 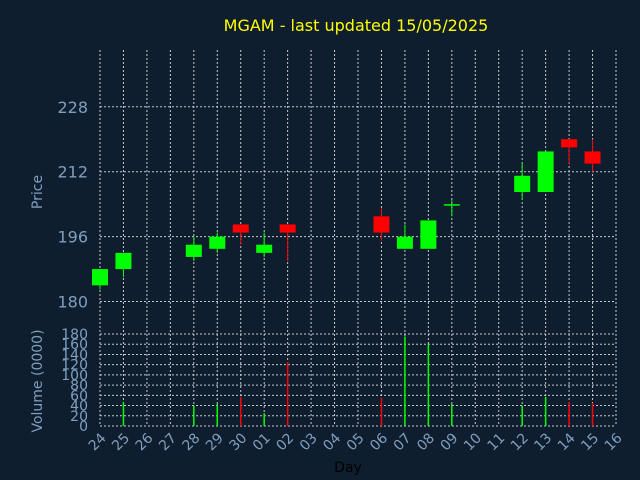 What do you see at coordinates (332, 442) in the screenshot?
I see `x-tick-label: 04` at bounding box center [332, 442].